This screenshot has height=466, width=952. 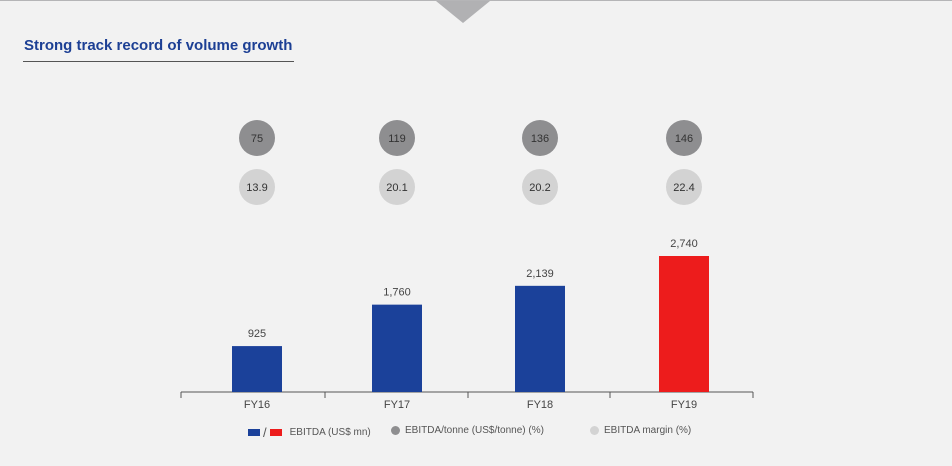 What do you see at coordinates (257, 334) in the screenshot?
I see `bar-value-label: 925` at bounding box center [257, 334].